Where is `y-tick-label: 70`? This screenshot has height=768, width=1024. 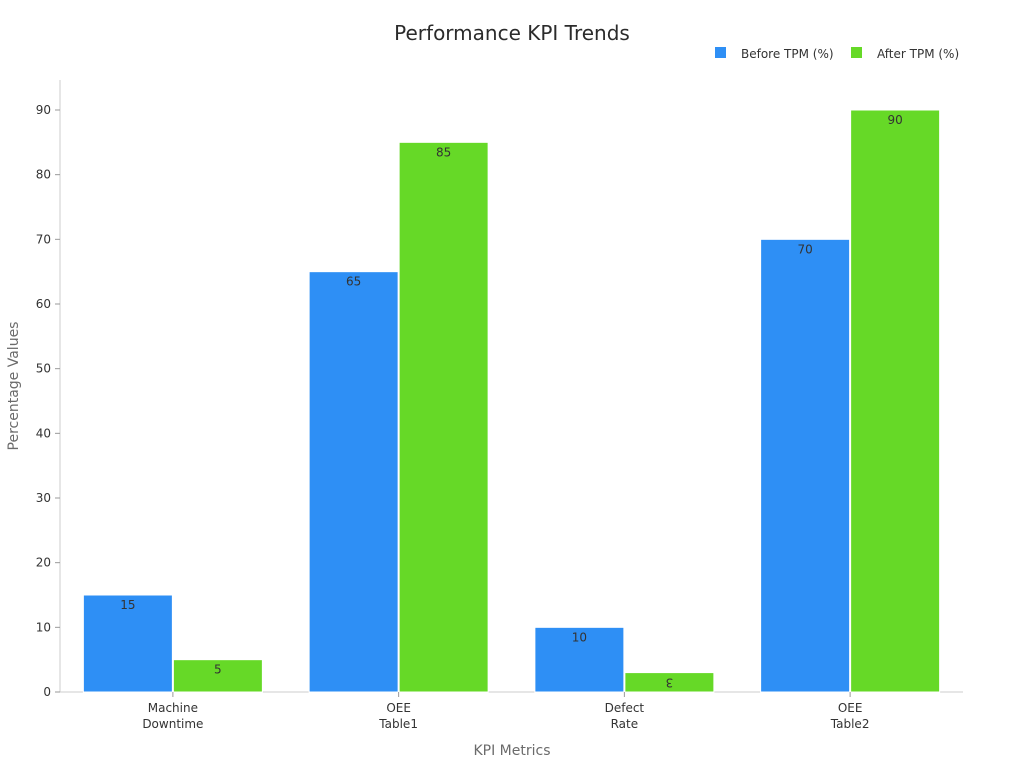 y-tick-label: 70 is located at coordinates (43, 239).